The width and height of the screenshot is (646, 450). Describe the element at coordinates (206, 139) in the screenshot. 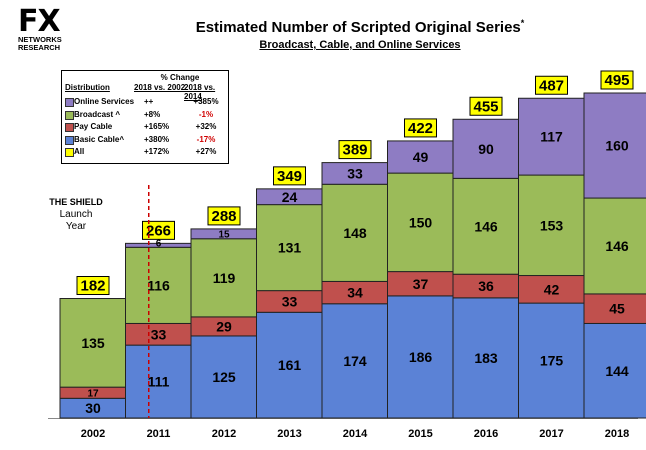

I see `legend-change-2014: -17%` at that location.